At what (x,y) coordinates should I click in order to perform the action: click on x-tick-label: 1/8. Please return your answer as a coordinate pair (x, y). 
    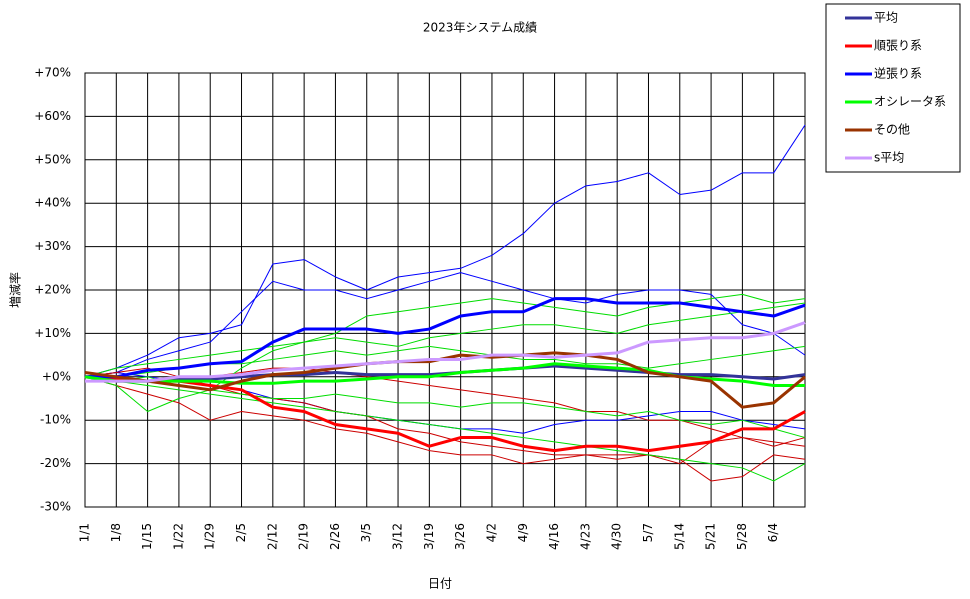
    Looking at the image, I should click on (116, 532).